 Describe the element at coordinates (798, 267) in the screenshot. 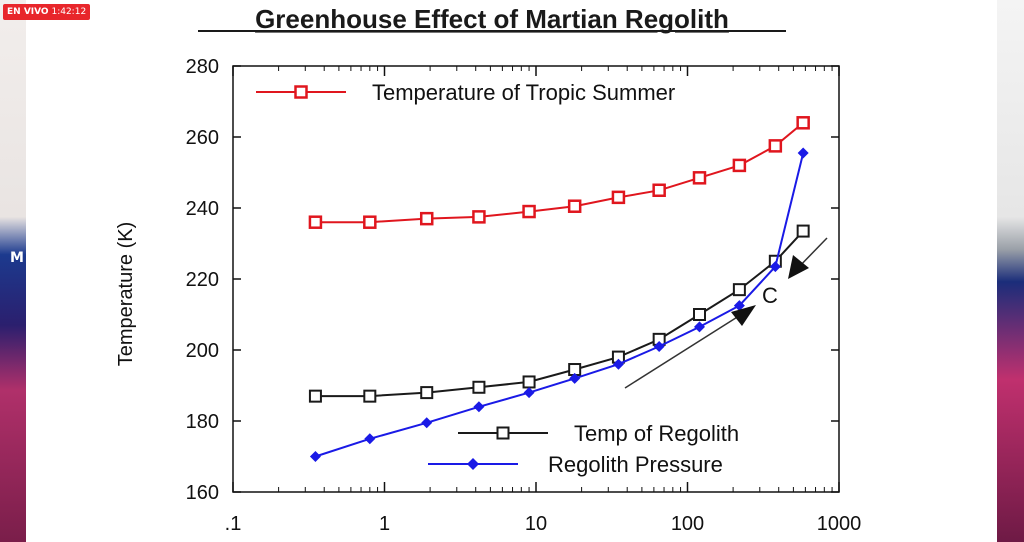

I see `annotation-arrowhead-upper` at that location.